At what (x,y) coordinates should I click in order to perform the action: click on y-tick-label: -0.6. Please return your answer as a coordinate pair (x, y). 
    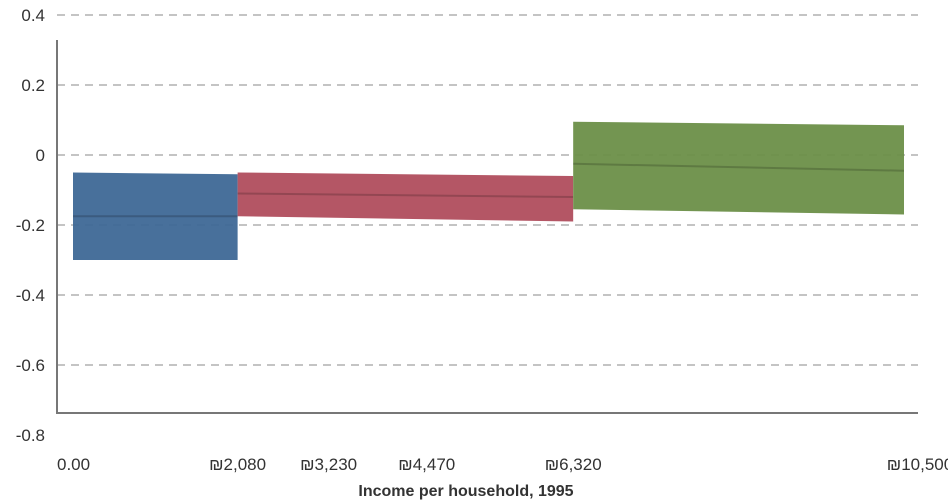
    Looking at the image, I should click on (30, 365).